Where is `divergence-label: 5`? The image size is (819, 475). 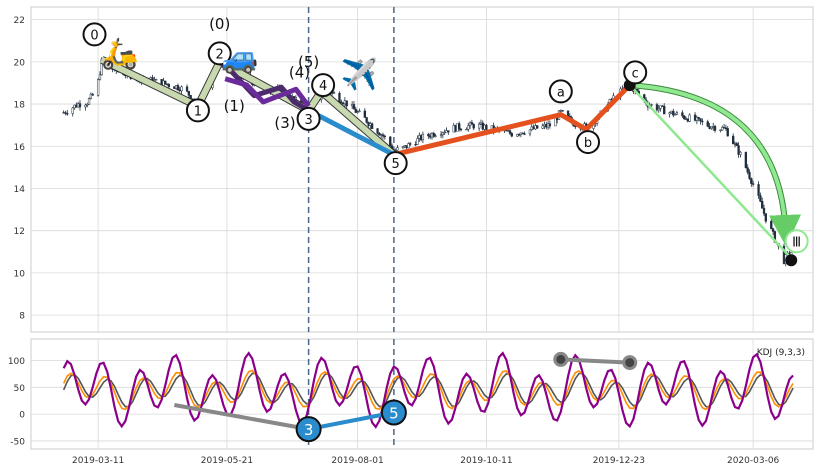
divergence-label: 5 is located at coordinates (394, 414).